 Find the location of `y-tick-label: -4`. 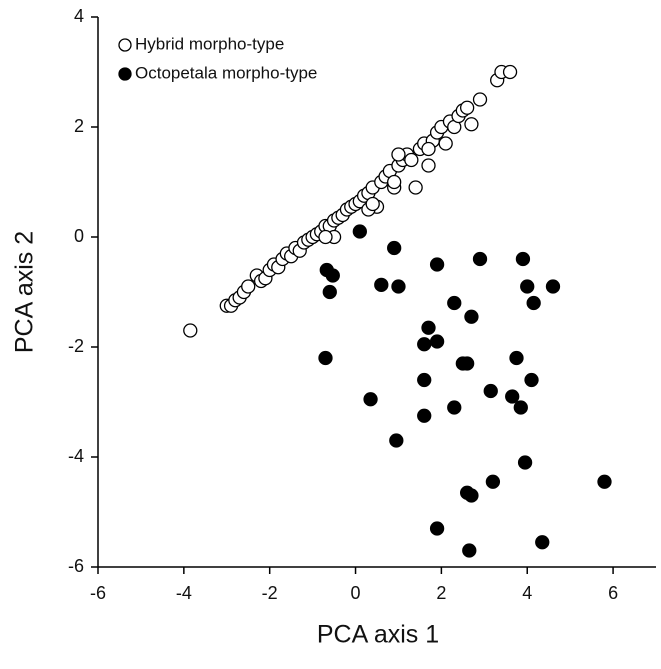

y-tick-label: -4 is located at coordinates (76, 456).